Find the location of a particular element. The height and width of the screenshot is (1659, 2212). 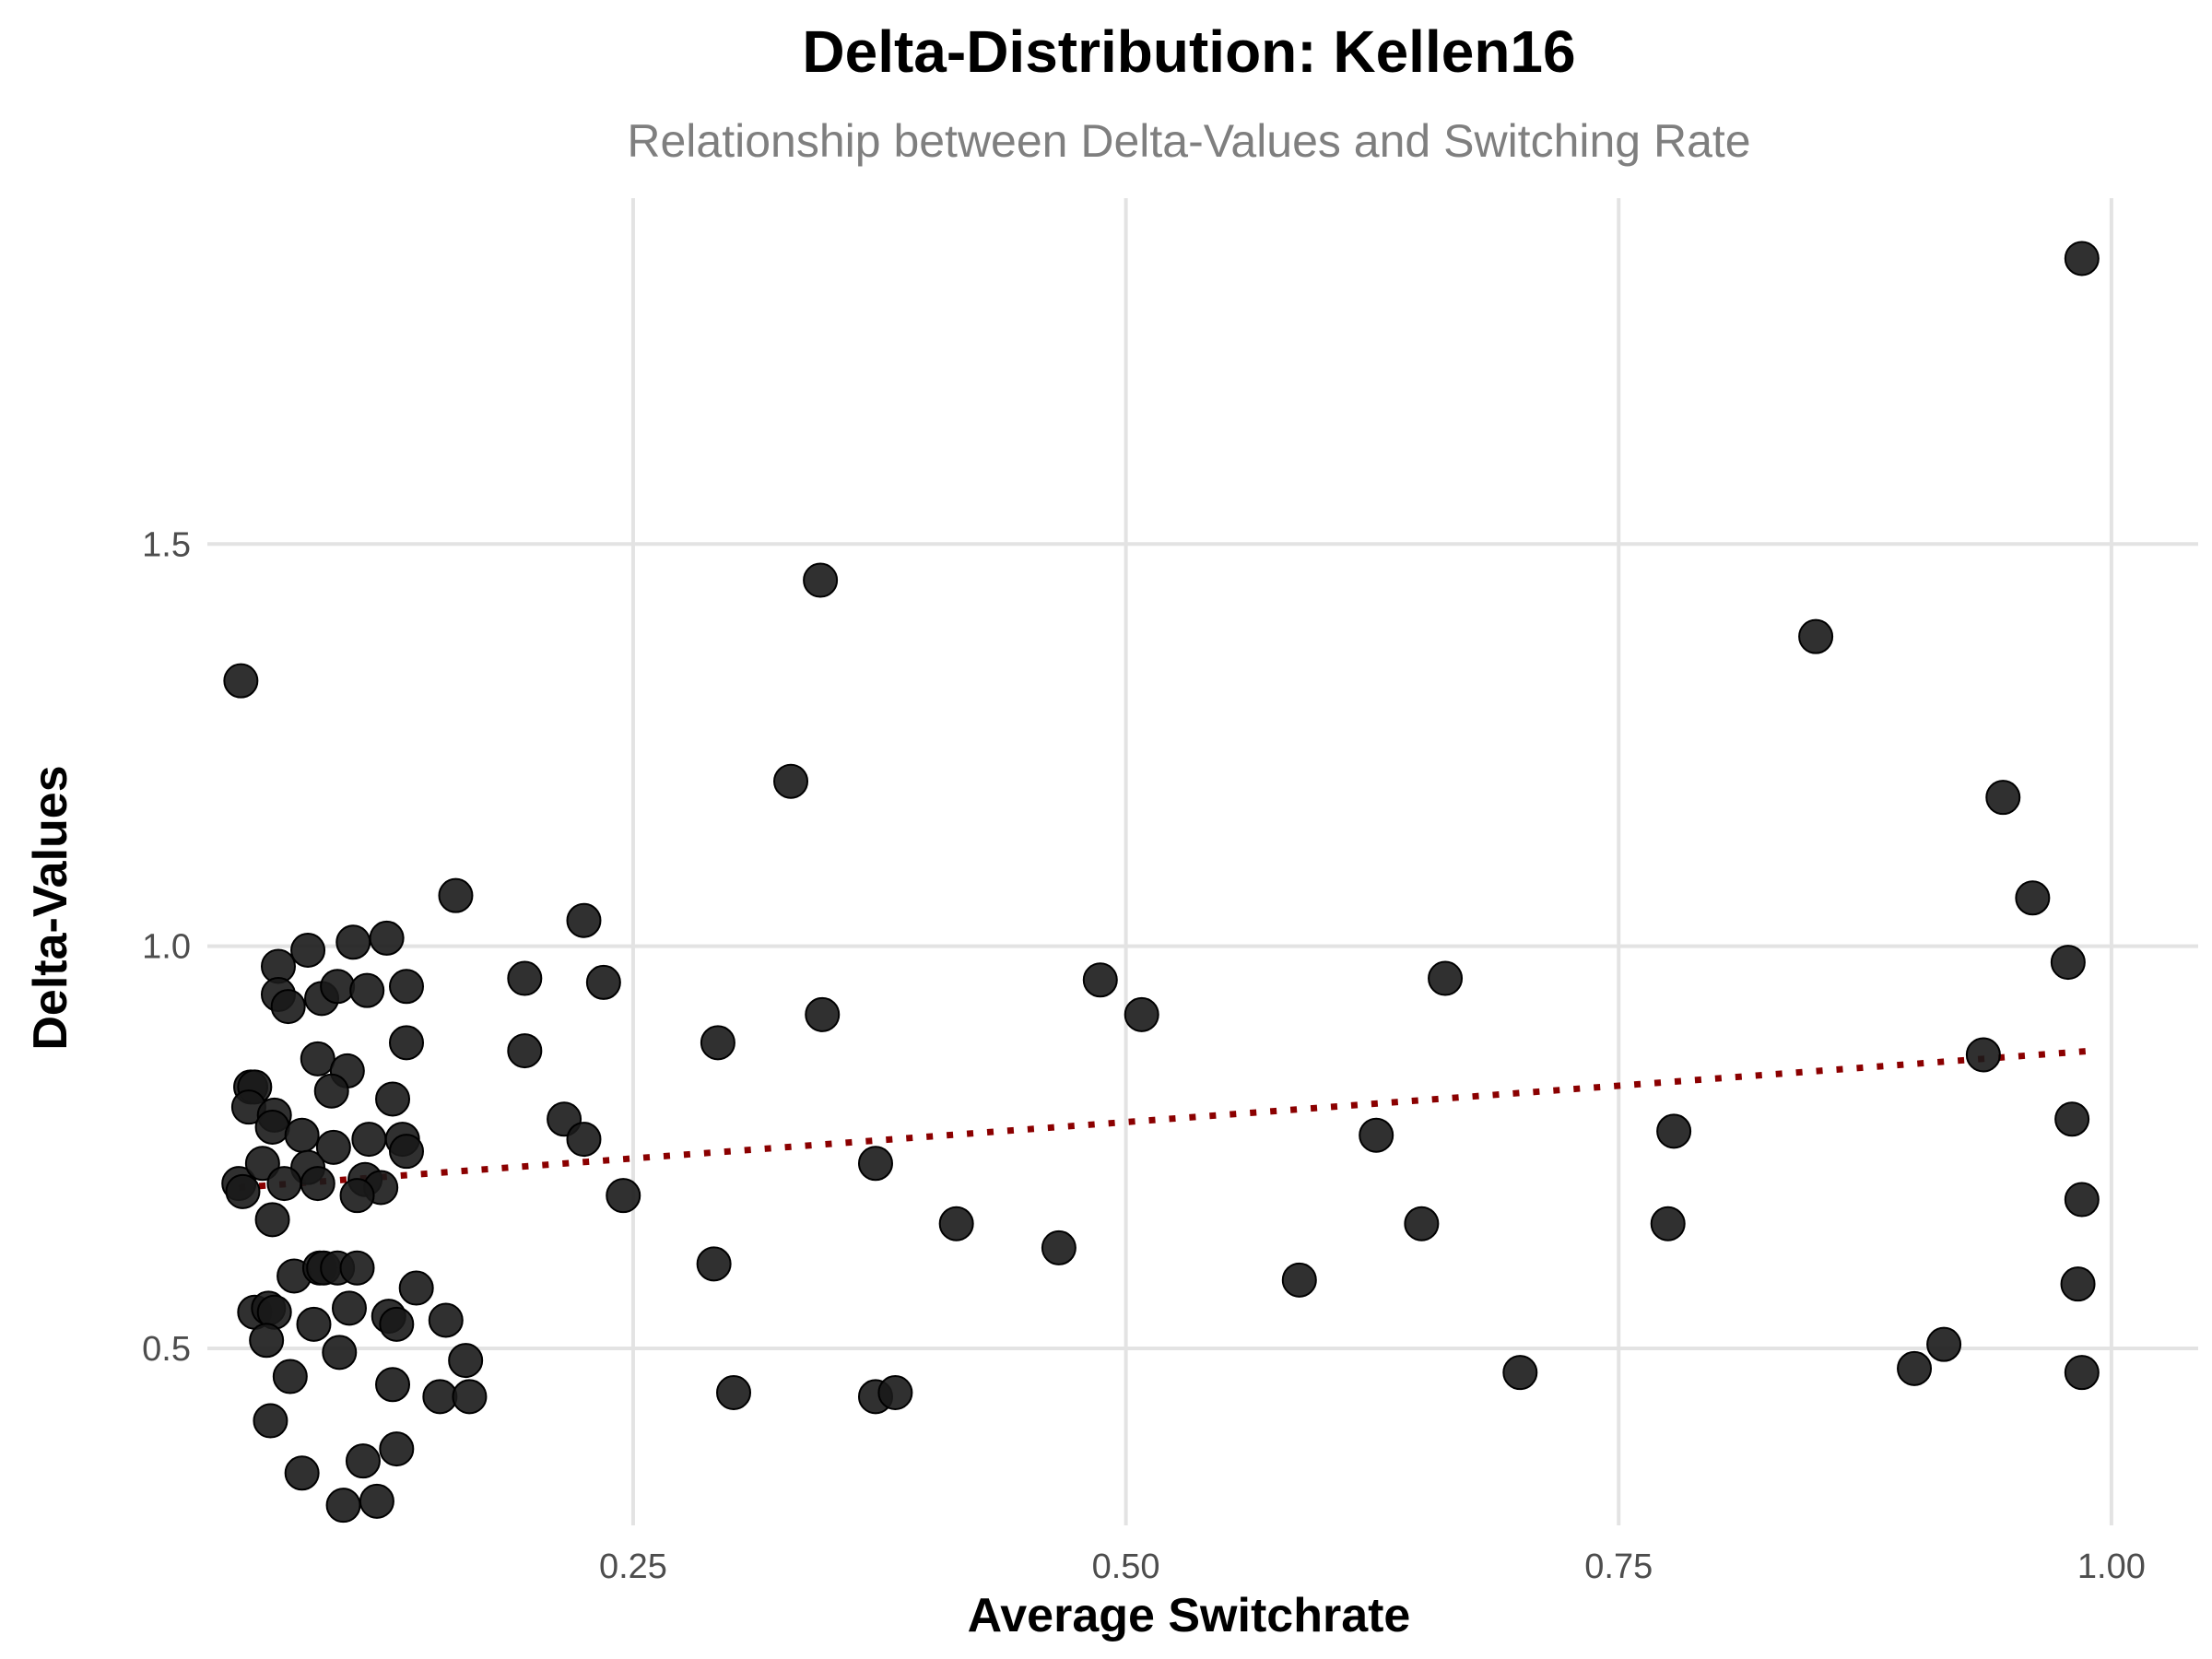

x-tick-label-0: 0.25 is located at coordinates (633, 1566).